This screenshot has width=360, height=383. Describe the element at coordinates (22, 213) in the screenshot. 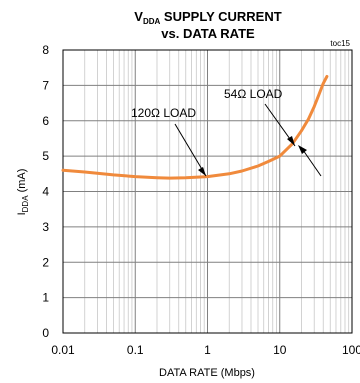

I see `y-axis-label-i: I` at that location.